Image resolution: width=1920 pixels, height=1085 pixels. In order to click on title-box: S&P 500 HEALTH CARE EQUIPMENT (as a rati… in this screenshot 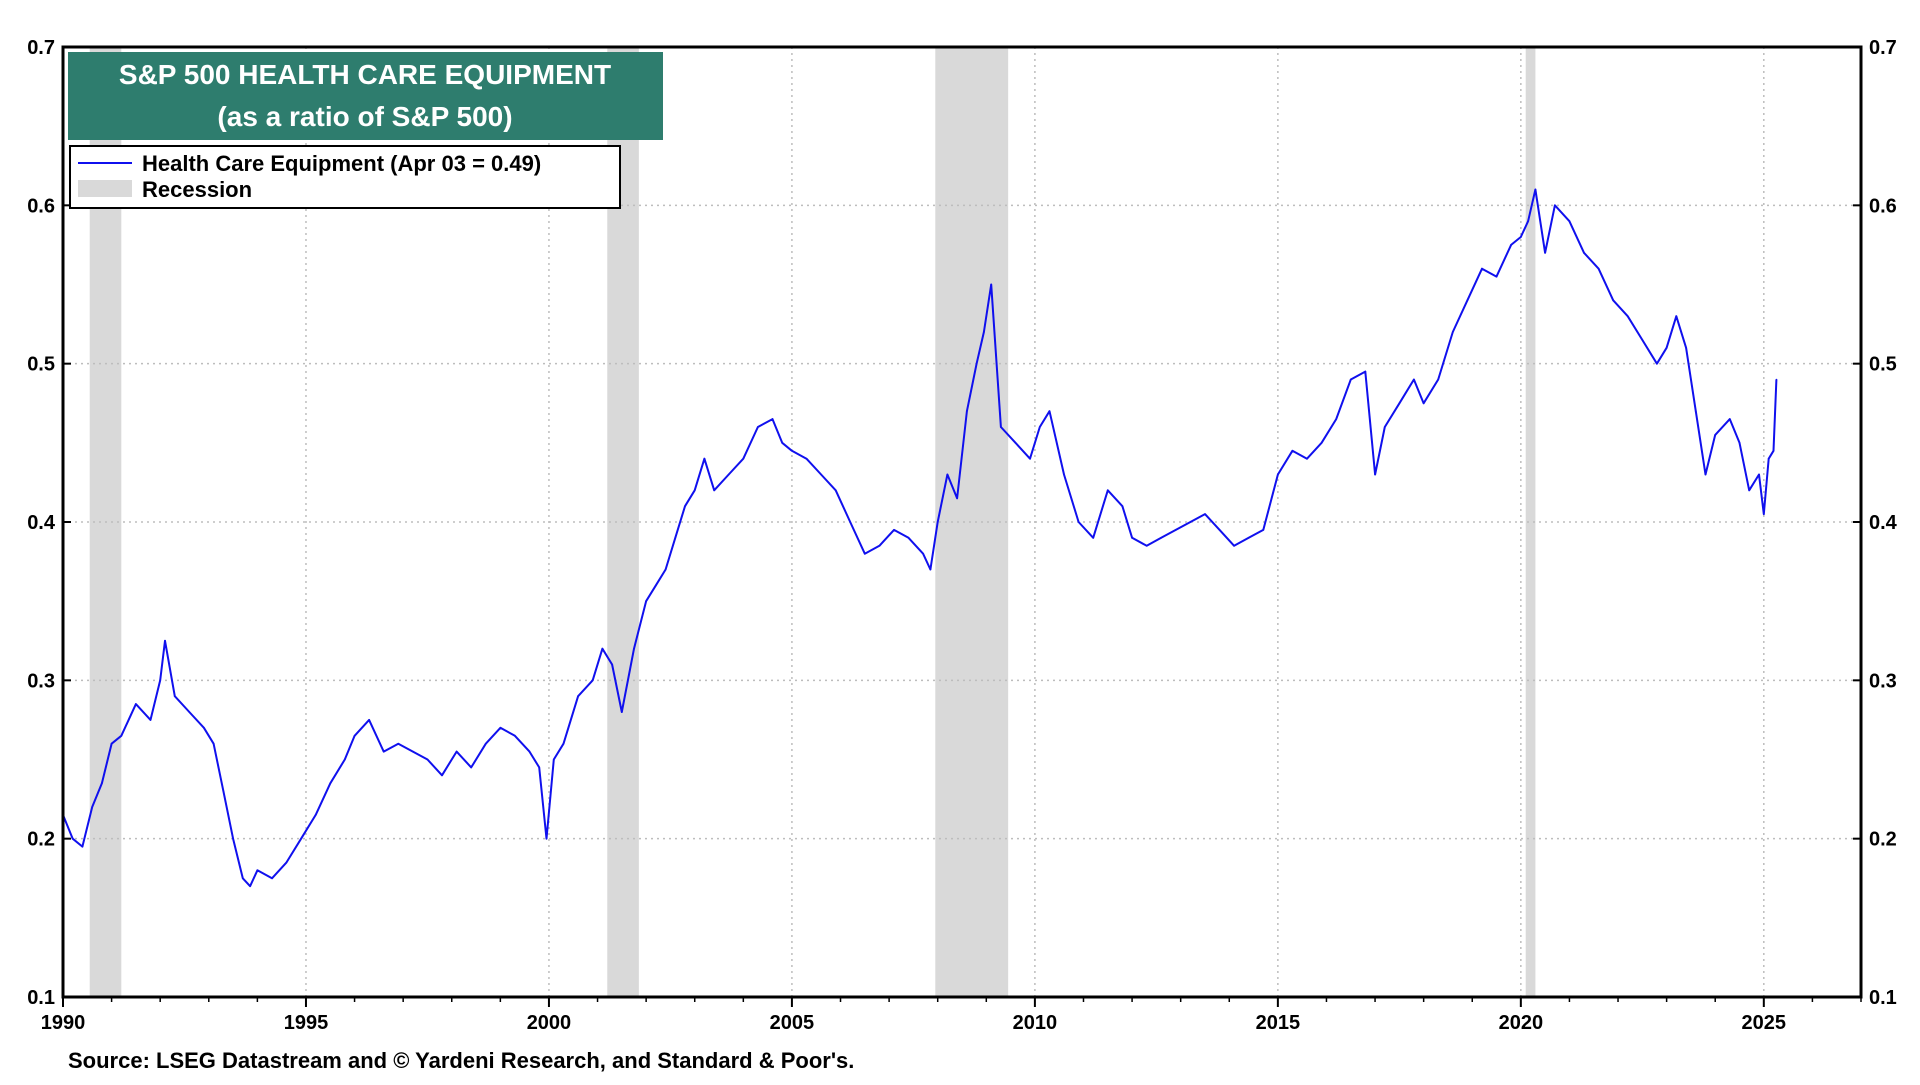, I will do `click(365, 96)`.